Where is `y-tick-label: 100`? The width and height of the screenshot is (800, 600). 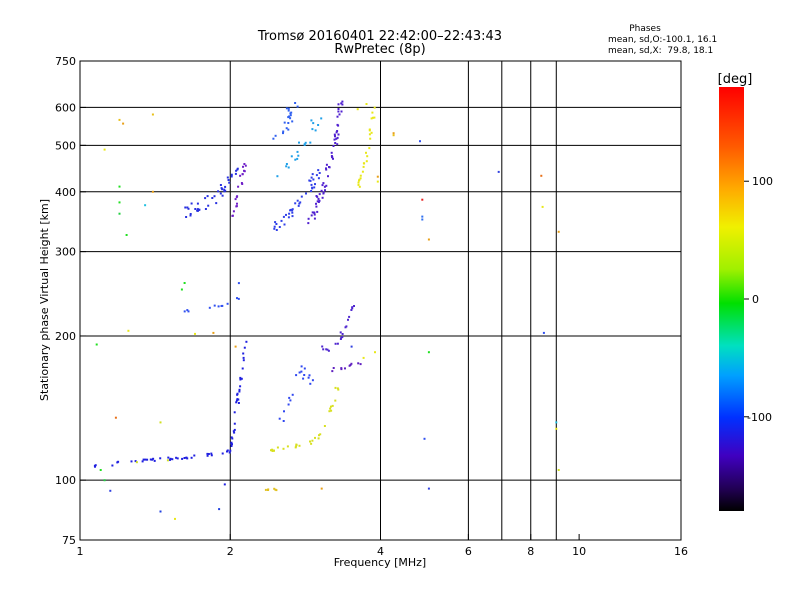 y-tick-label: 100 is located at coordinates (65, 480).